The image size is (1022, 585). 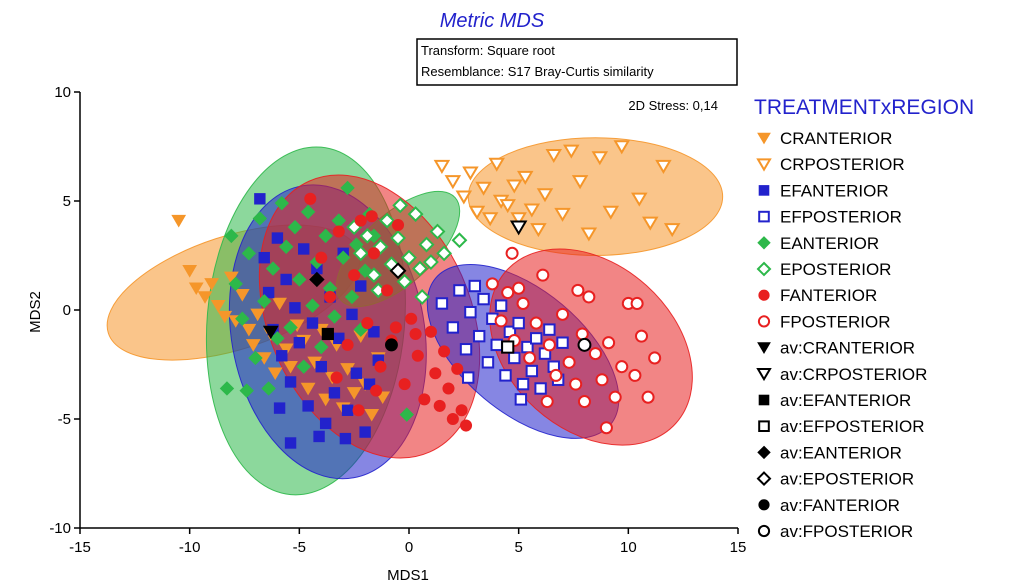 I want to click on x-tick-label: 15, so click(x=738, y=547).